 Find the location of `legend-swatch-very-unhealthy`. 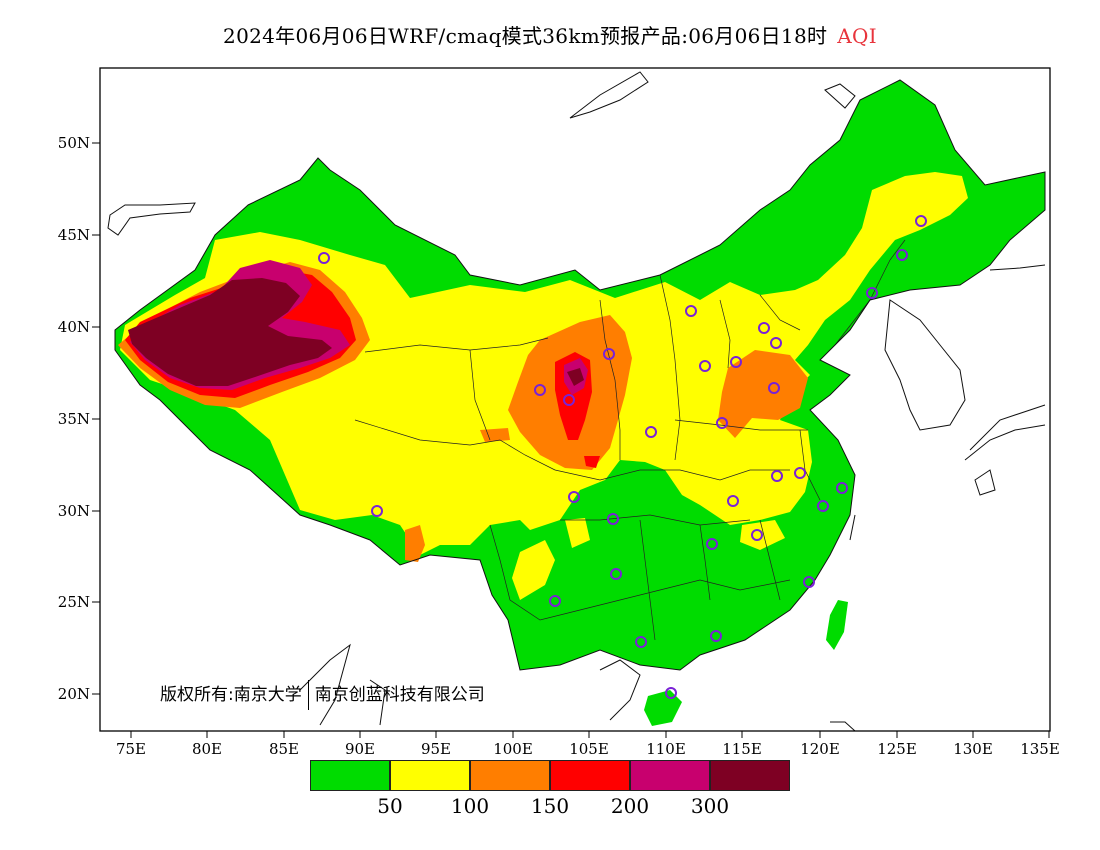

legend-swatch-very-unhealthy is located at coordinates (670, 775).